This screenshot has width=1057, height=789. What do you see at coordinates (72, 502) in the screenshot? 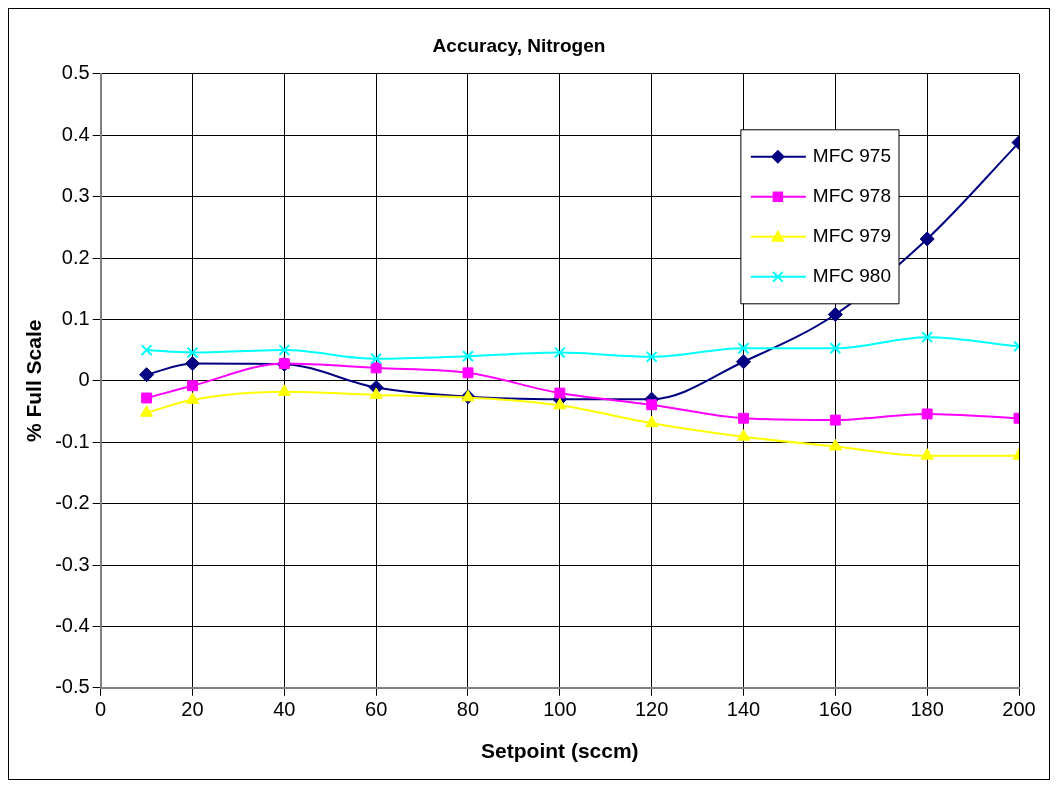
I see `y-tick-label: -0.2` at bounding box center [72, 502].